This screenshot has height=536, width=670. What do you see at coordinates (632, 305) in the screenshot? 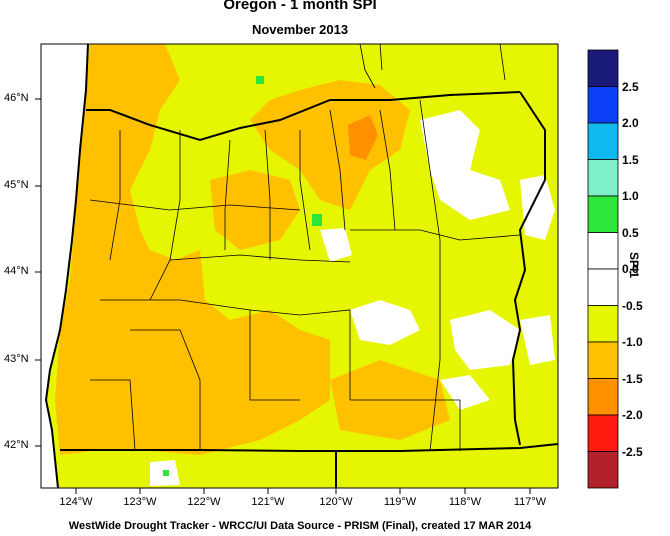
I see `colorbar-tick-label: -0.5` at bounding box center [632, 305].